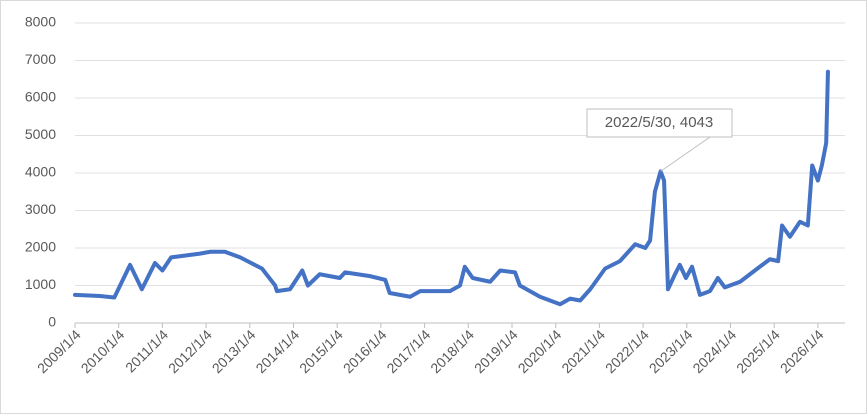 The height and width of the screenshot is (414, 867). What do you see at coordinates (685, 154) in the screenshot?
I see `annotation-leader` at bounding box center [685, 154].